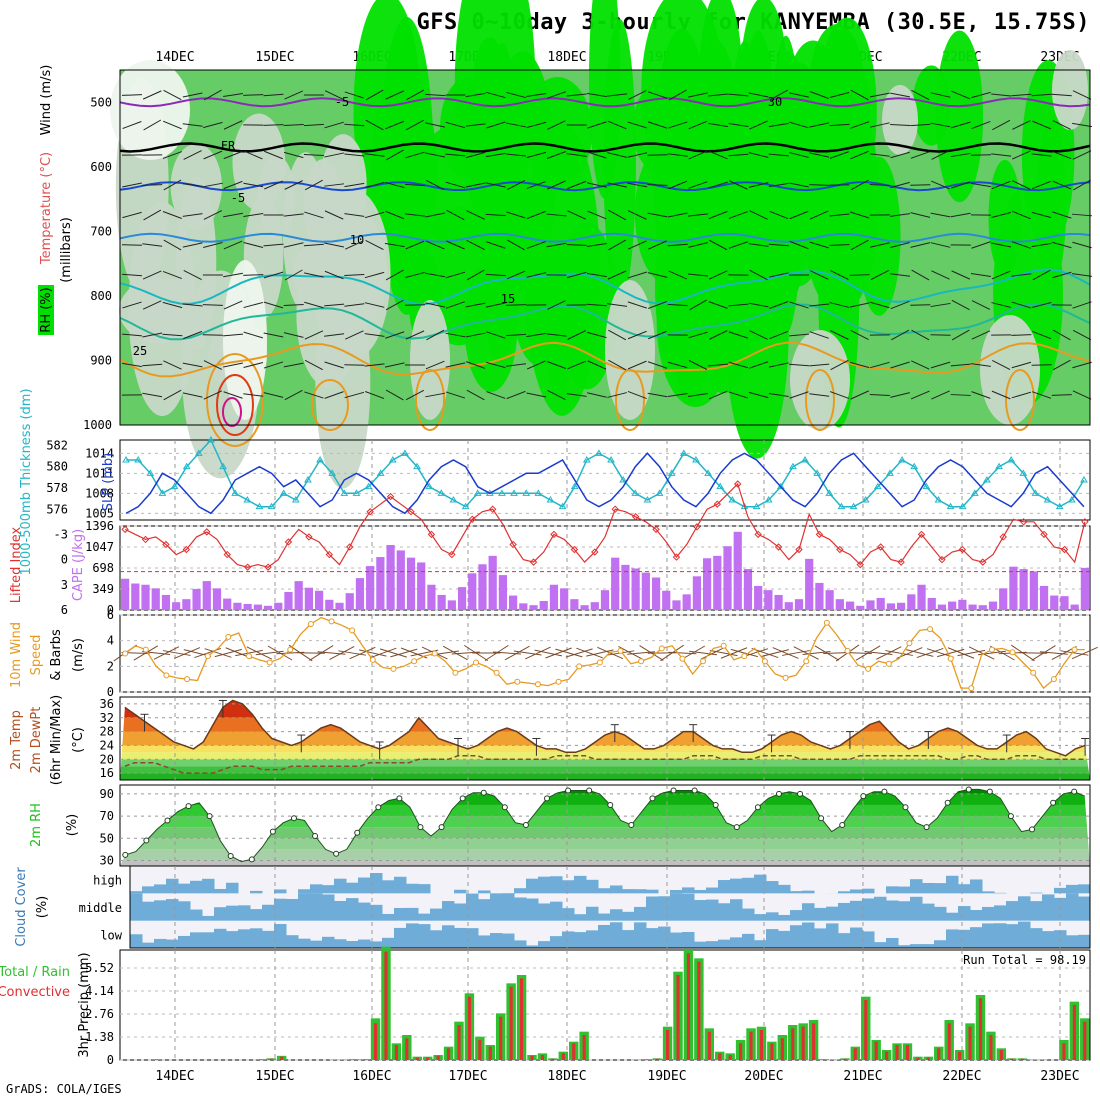  Describe the element at coordinates (64, 585) in the screenshot. I see `lifted-index-tick: 3` at that location.